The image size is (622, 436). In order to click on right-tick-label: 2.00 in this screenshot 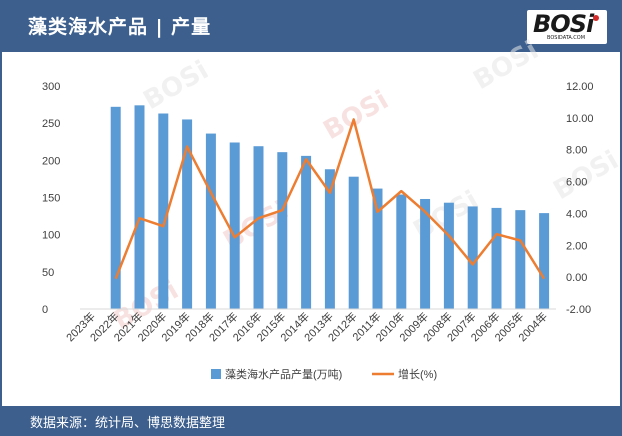, I will do `click(576, 246)`.